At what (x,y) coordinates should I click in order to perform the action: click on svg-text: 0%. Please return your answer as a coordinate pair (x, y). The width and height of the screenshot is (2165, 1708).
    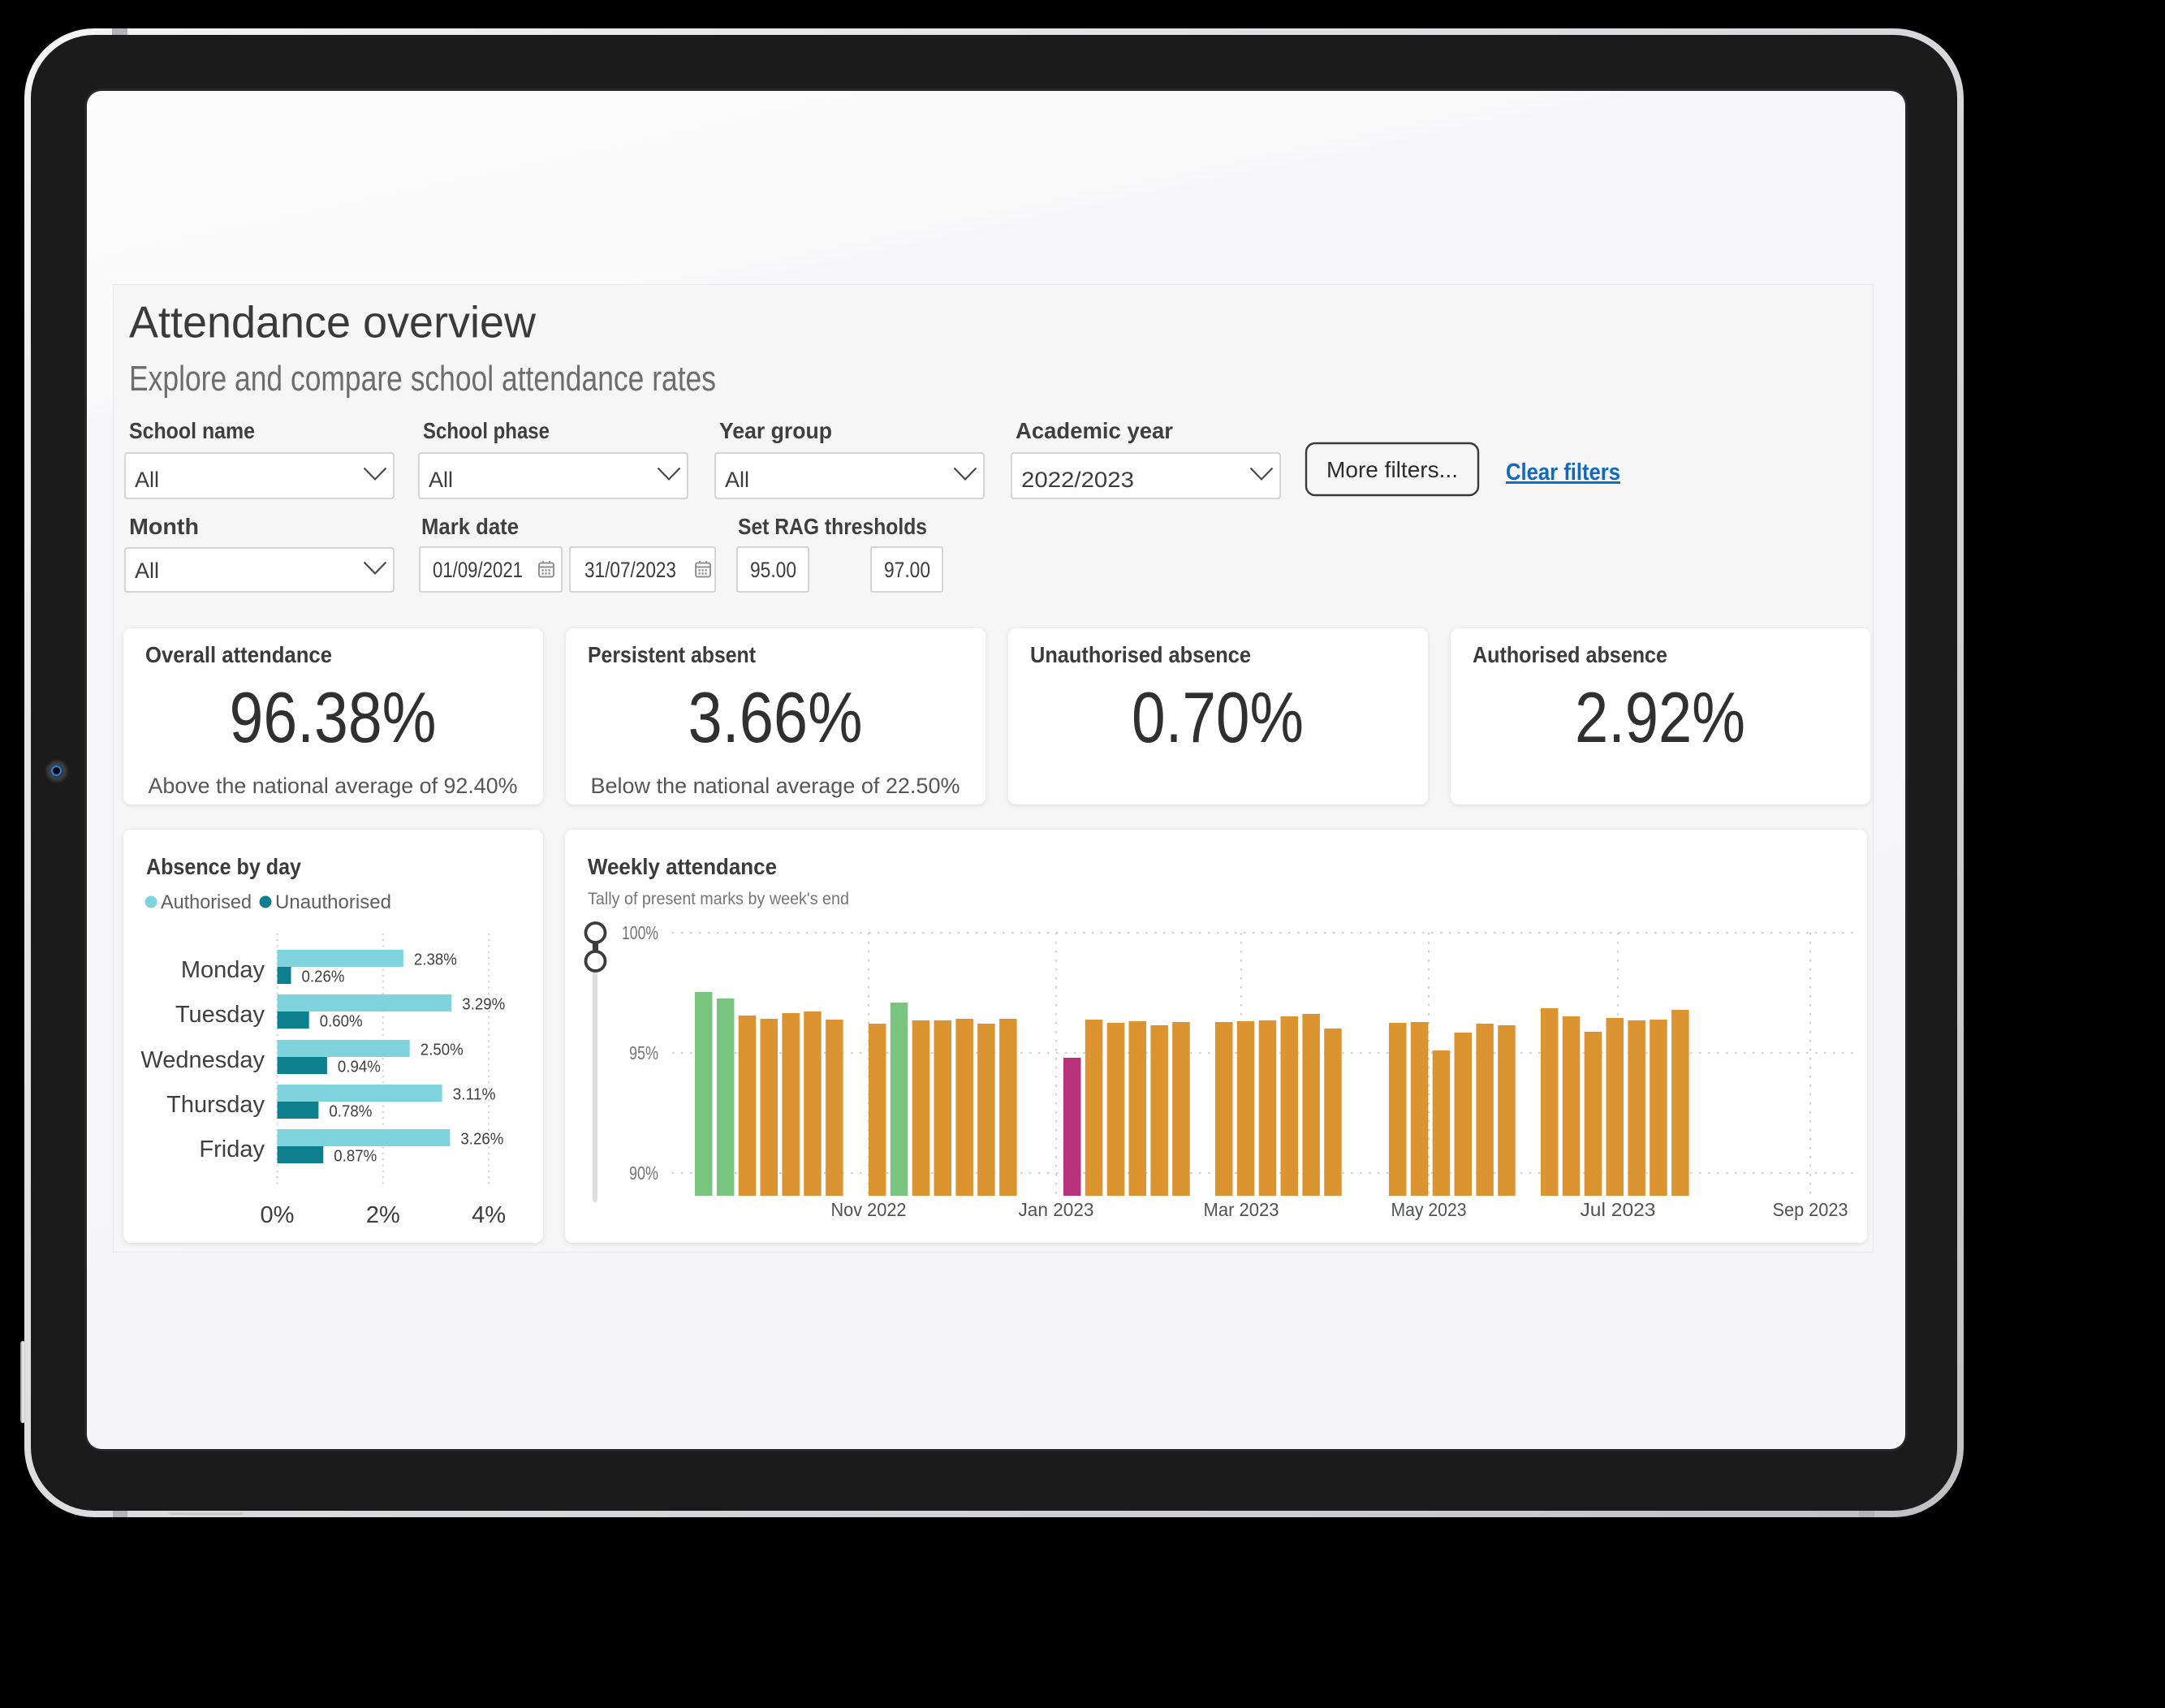
    Looking at the image, I should click on (278, 1215).